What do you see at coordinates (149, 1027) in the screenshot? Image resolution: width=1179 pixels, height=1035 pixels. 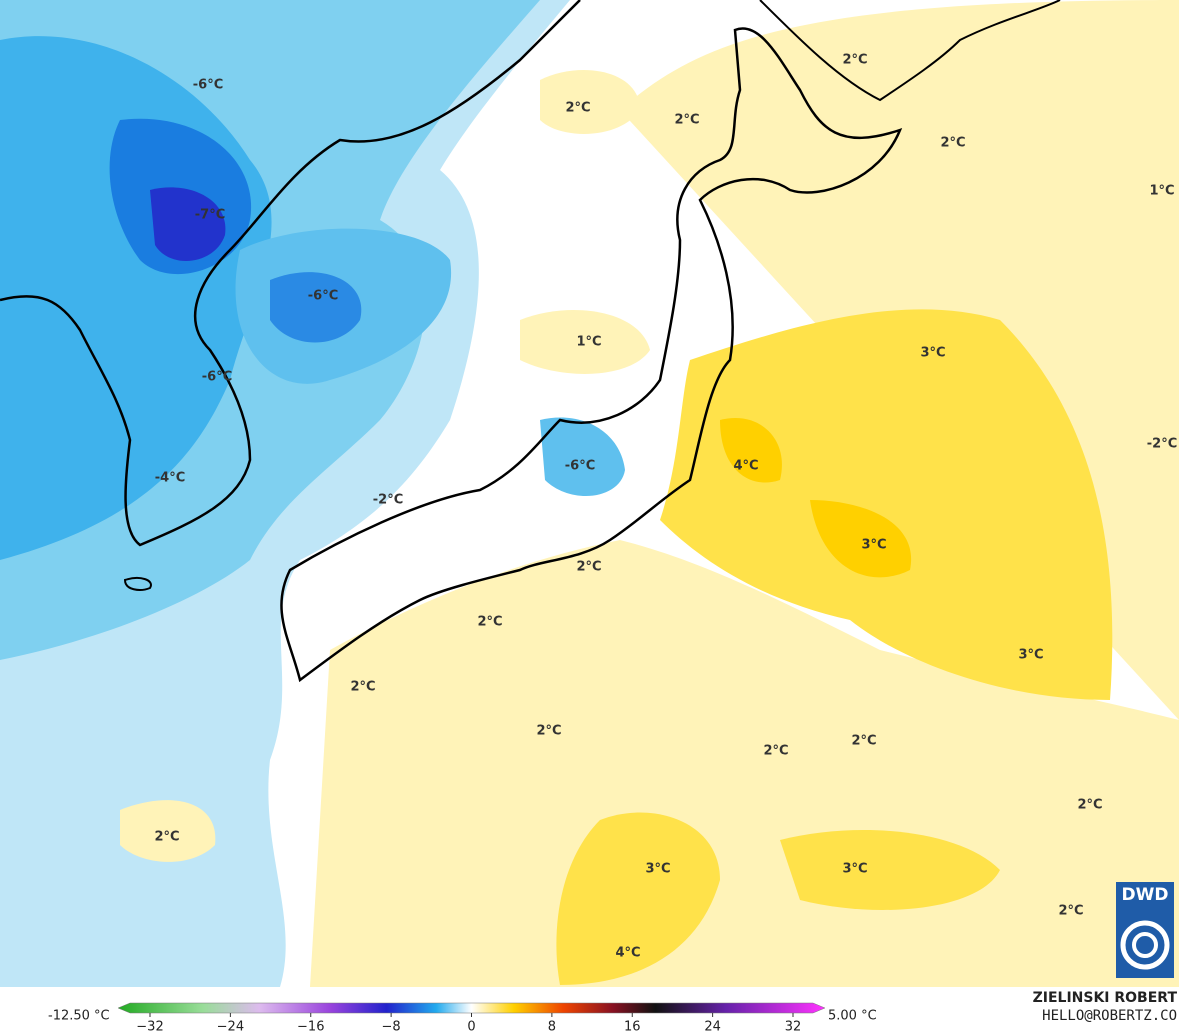 I see `colorbar-tick-label: −32` at bounding box center [149, 1027].